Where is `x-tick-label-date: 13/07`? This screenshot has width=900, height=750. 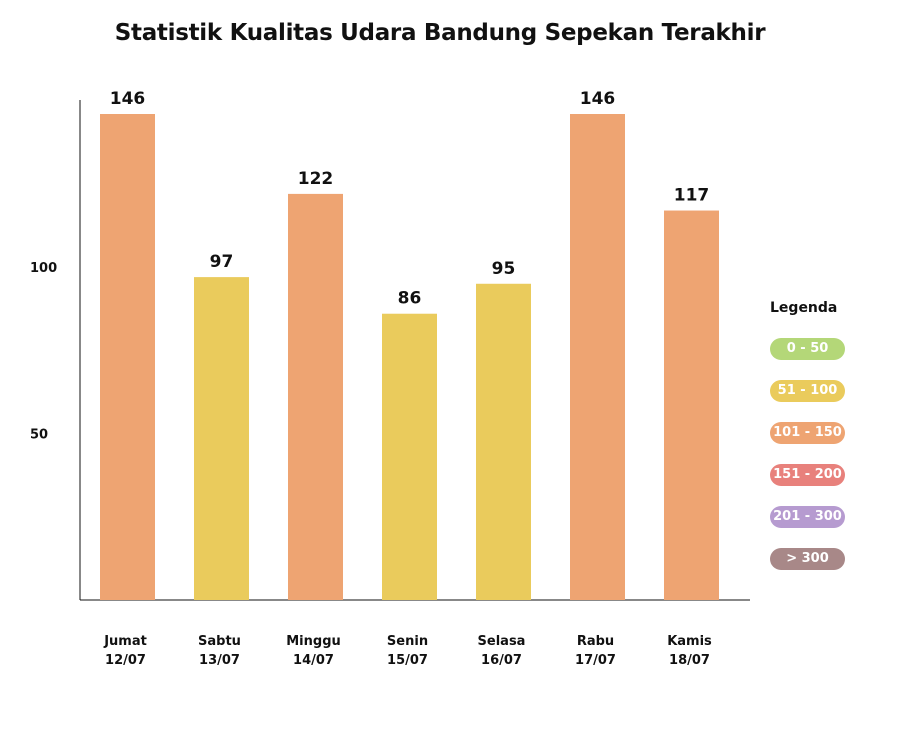
x-tick-label-date: 13/07 is located at coordinates (219, 660).